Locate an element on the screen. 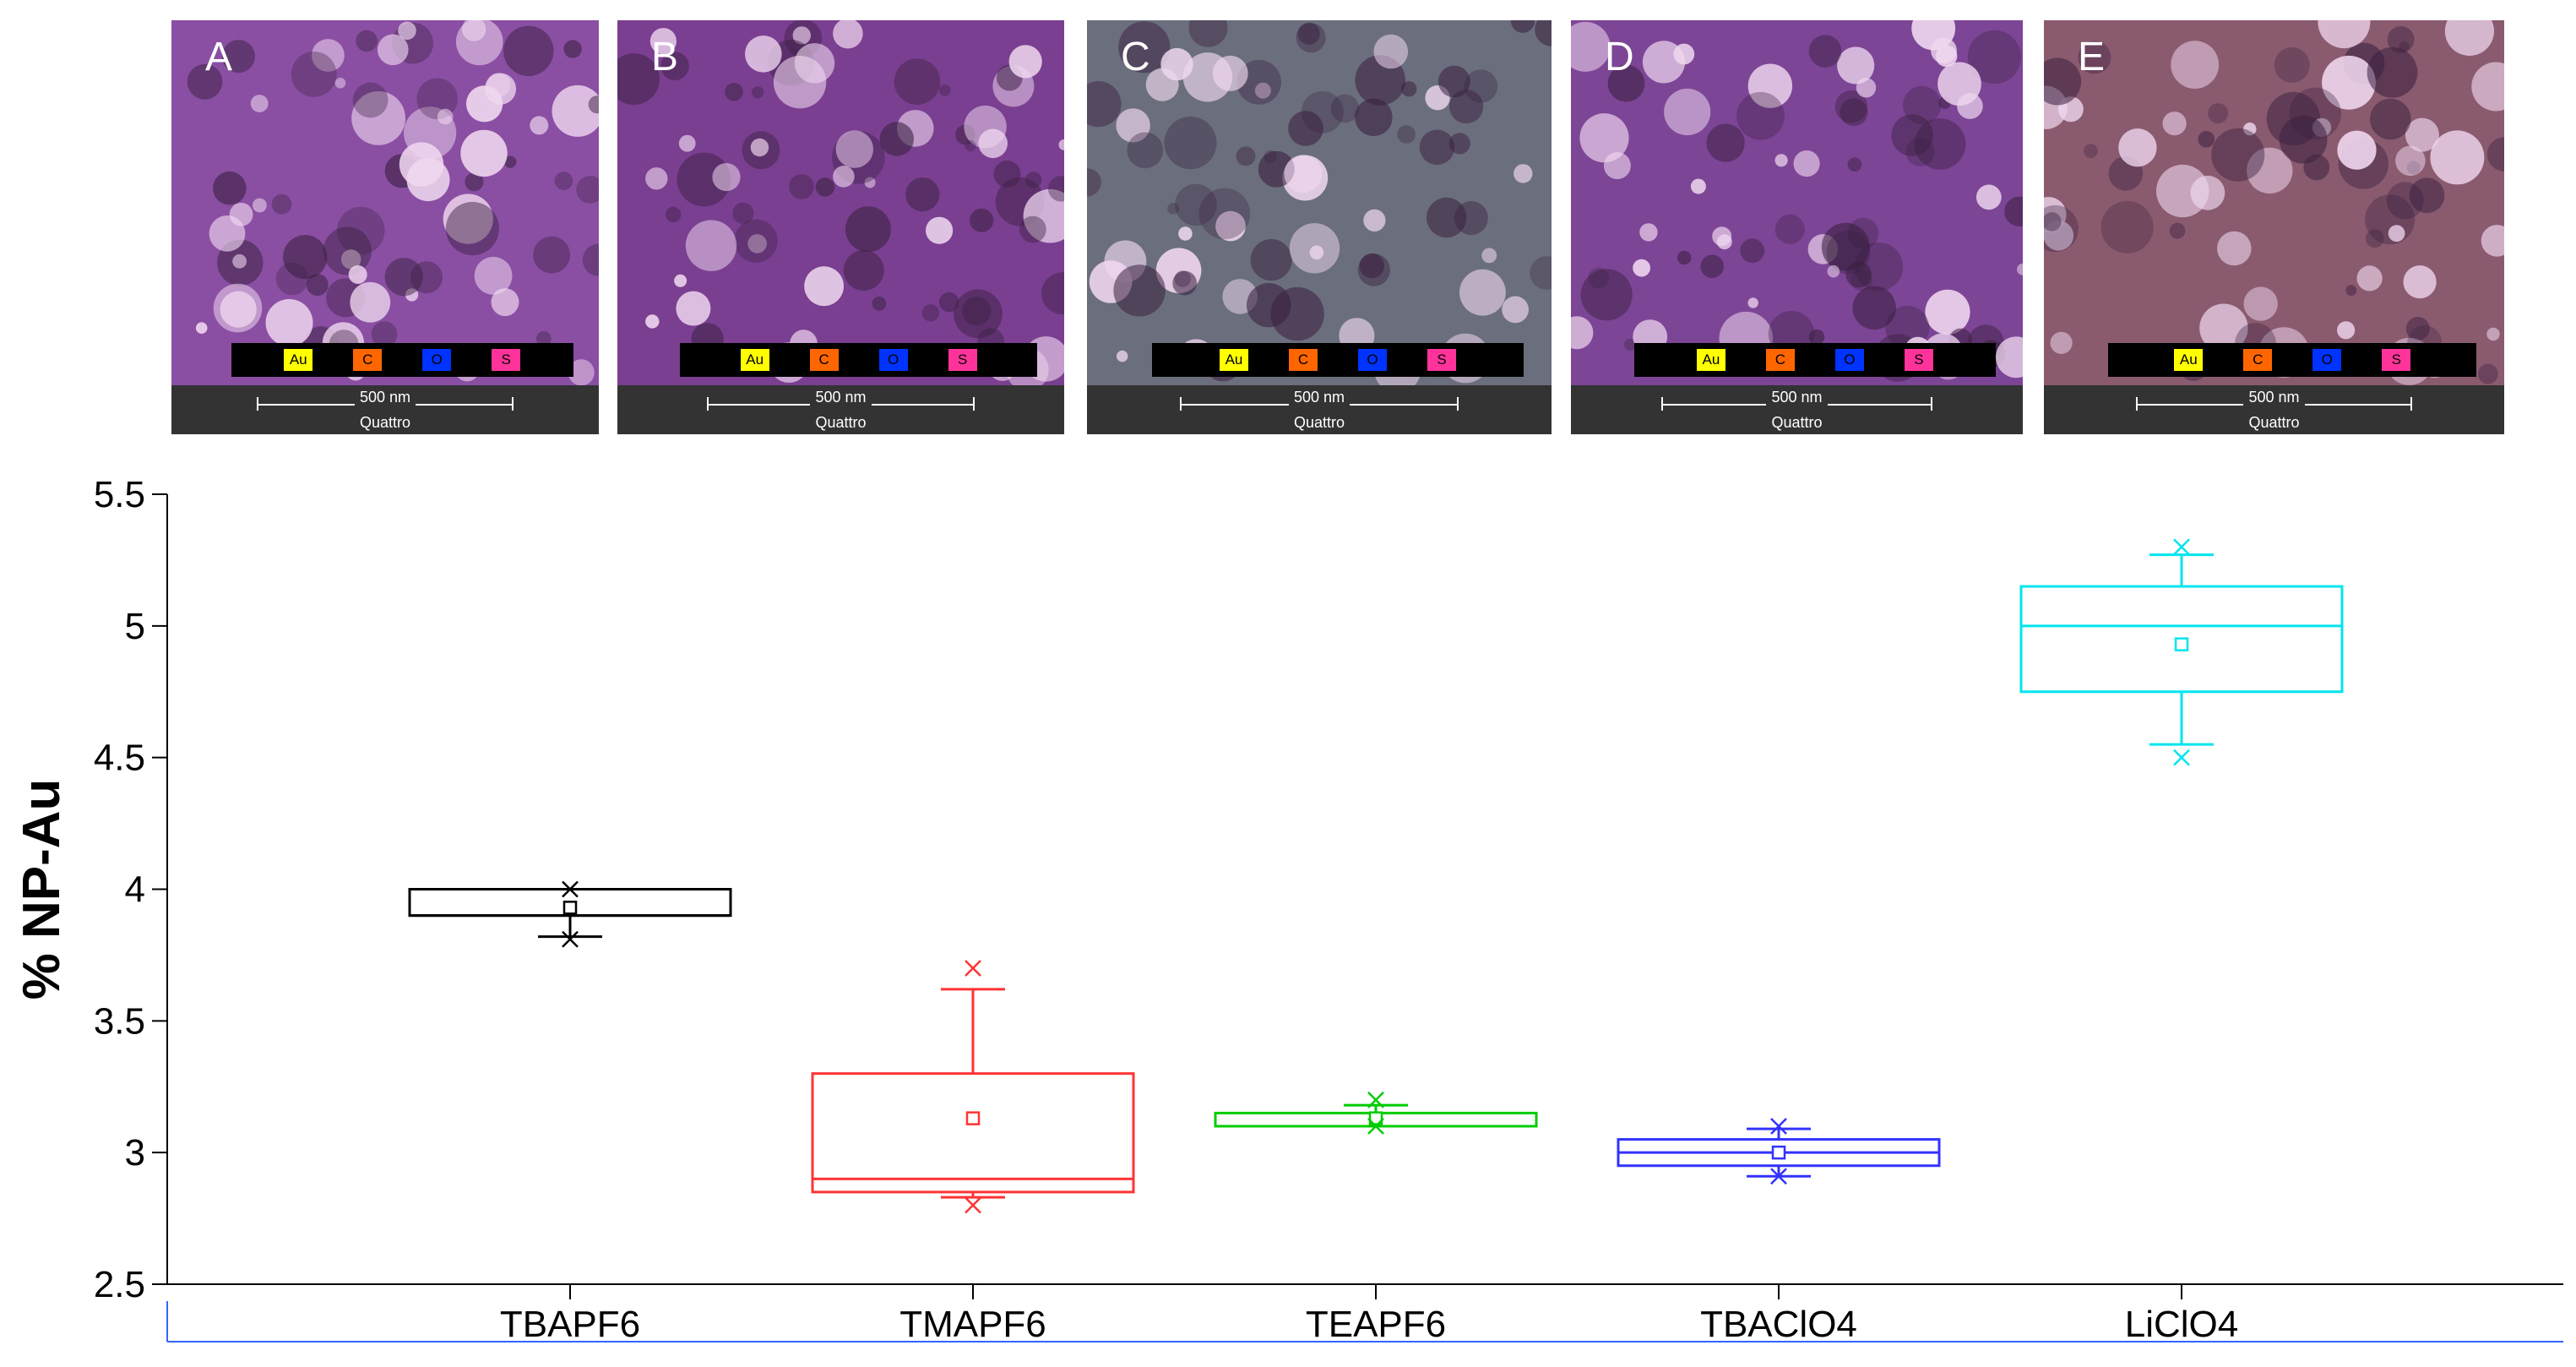 This screenshot has width=2576, height=1367. micrograph-panel: E Au C O S 500 nm Quattro is located at coordinates (2274, 227).